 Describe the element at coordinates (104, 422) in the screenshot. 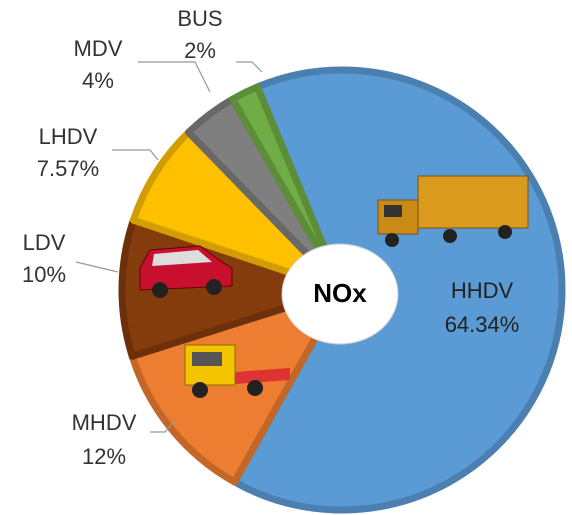

I see `slice-label: MHDV` at that location.